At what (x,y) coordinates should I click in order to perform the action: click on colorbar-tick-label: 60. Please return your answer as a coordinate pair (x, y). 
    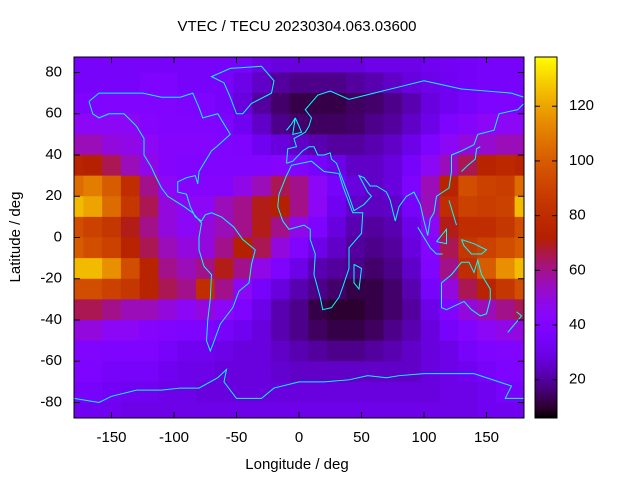
    Looking at the image, I should click on (577, 269).